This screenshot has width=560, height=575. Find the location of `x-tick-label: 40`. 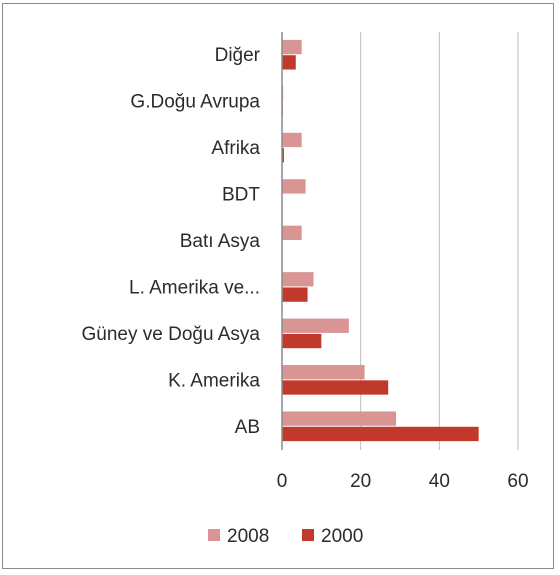

x-tick-label: 40 is located at coordinates (439, 481).